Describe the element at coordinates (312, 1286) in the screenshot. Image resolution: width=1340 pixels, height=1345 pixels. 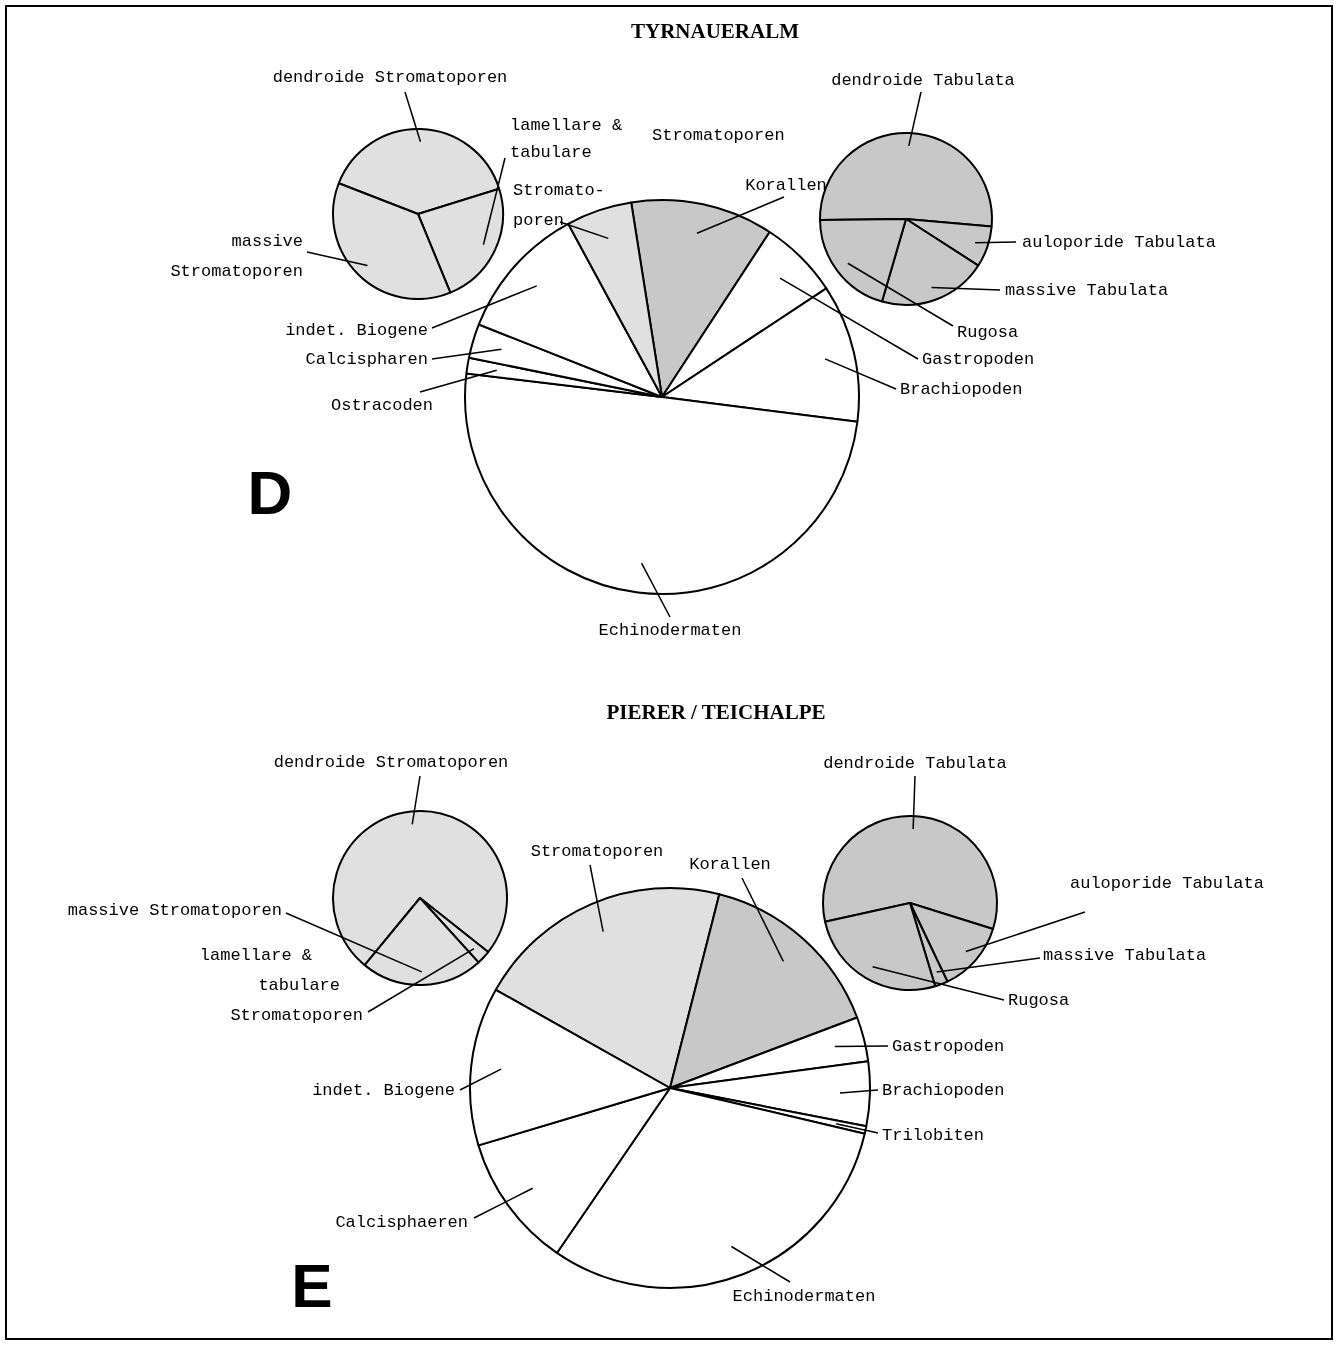
I see `text: E` at that location.